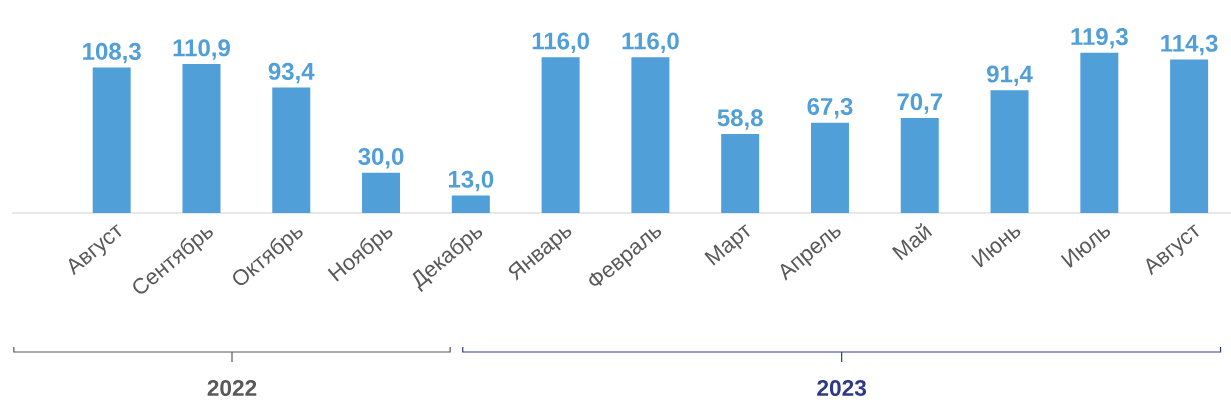  Describe the element at coordinates (112, 53) in the screenshot. I see `data-label: 108,3` at that location.